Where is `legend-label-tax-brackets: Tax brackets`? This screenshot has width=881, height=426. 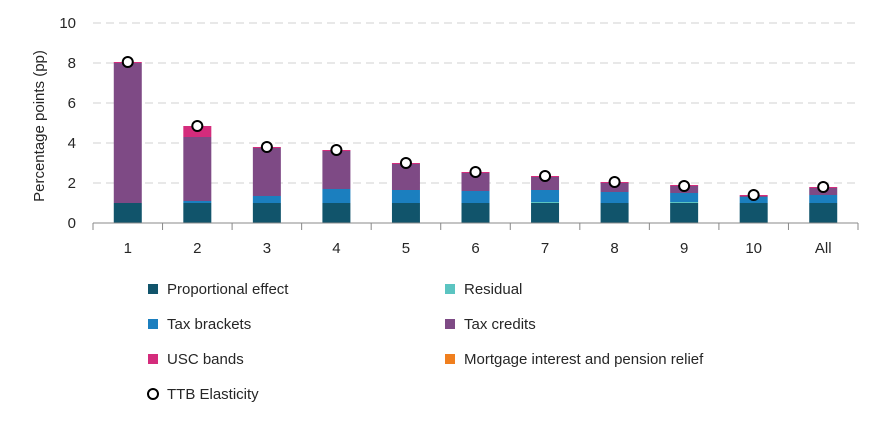 legend-label-tax-brackets: Tax brackets is located at coordinates (209, 324).